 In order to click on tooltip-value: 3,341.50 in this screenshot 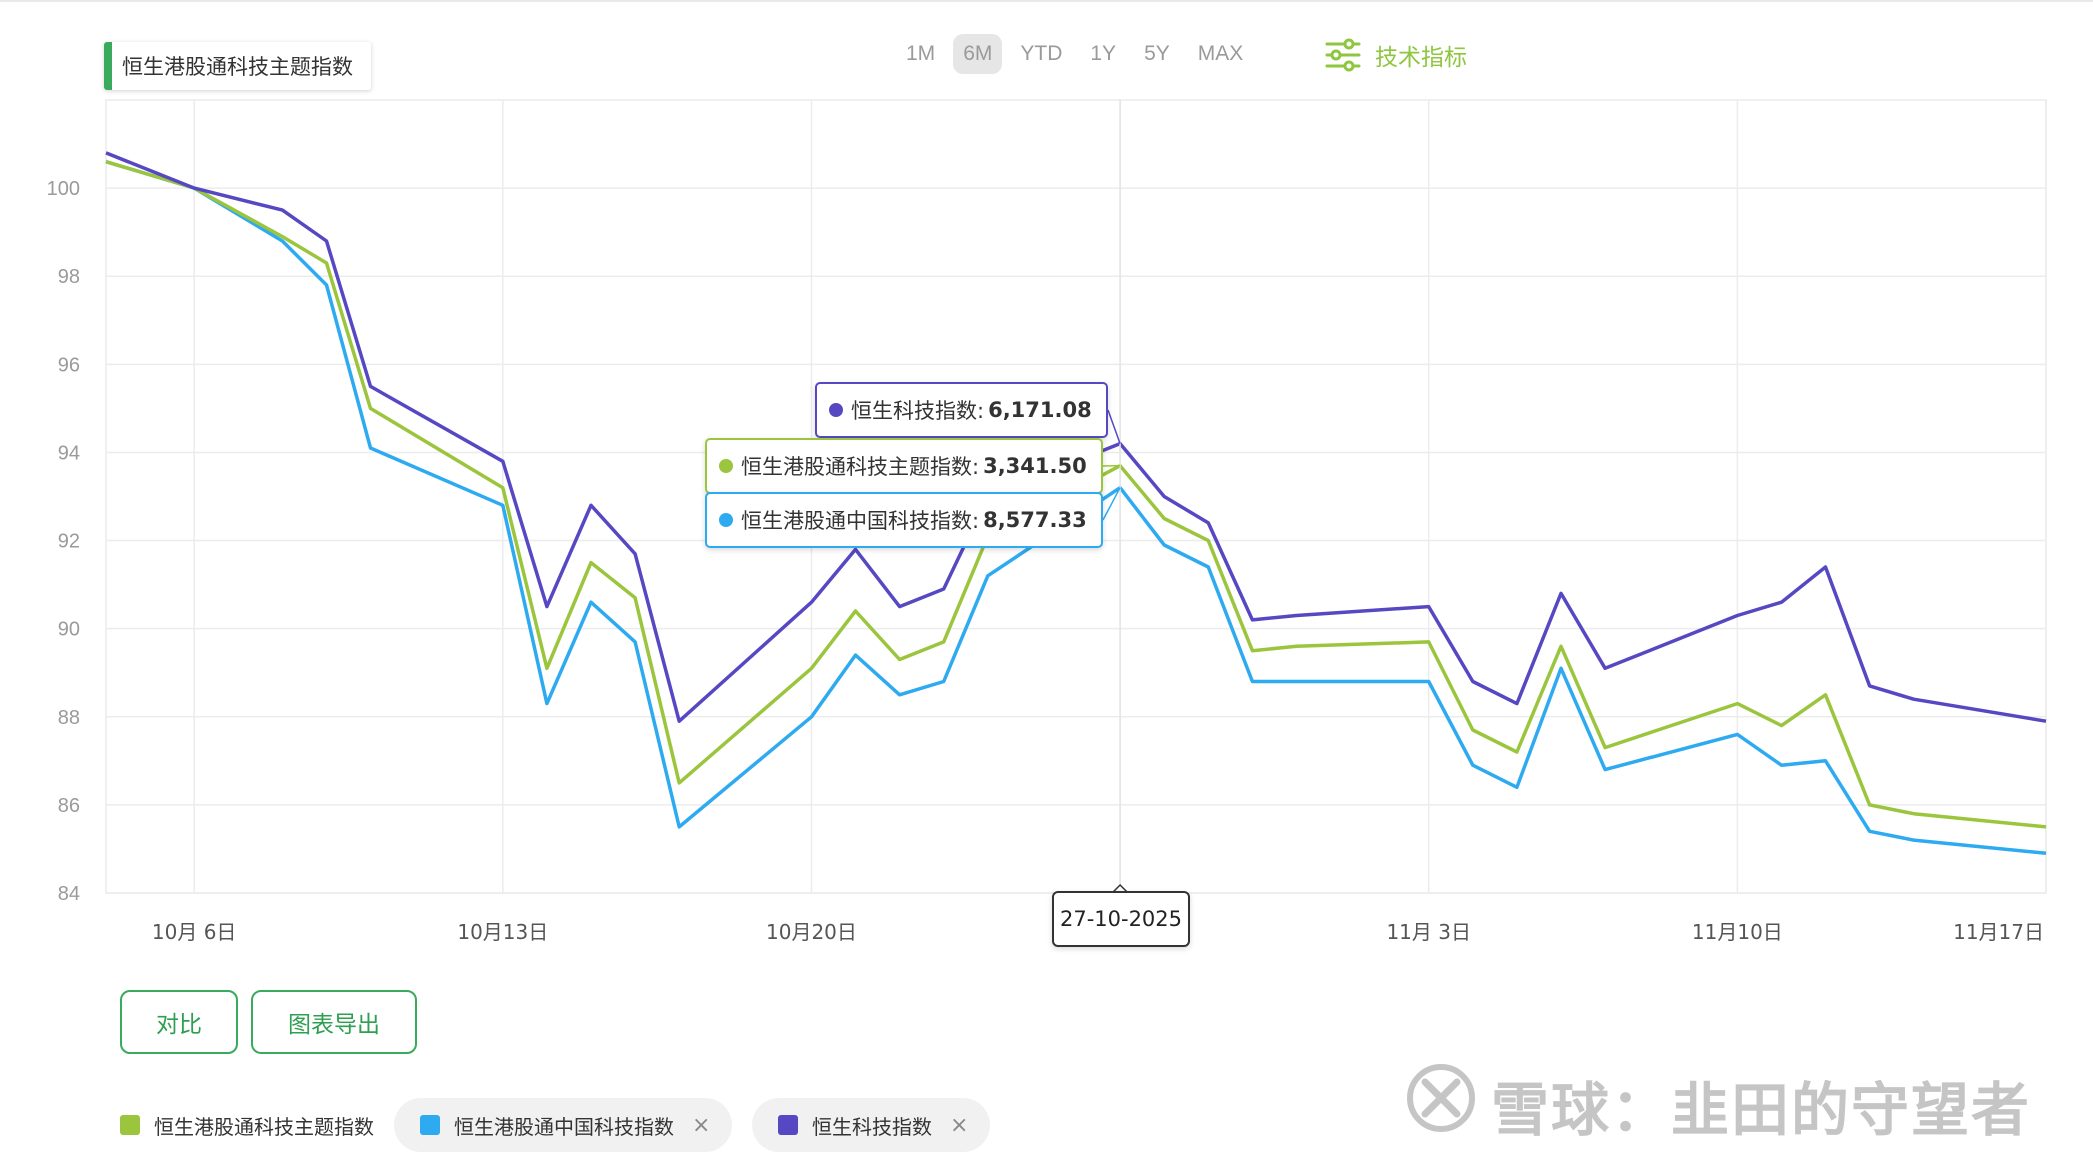, I will do `click(1035, 466)`.